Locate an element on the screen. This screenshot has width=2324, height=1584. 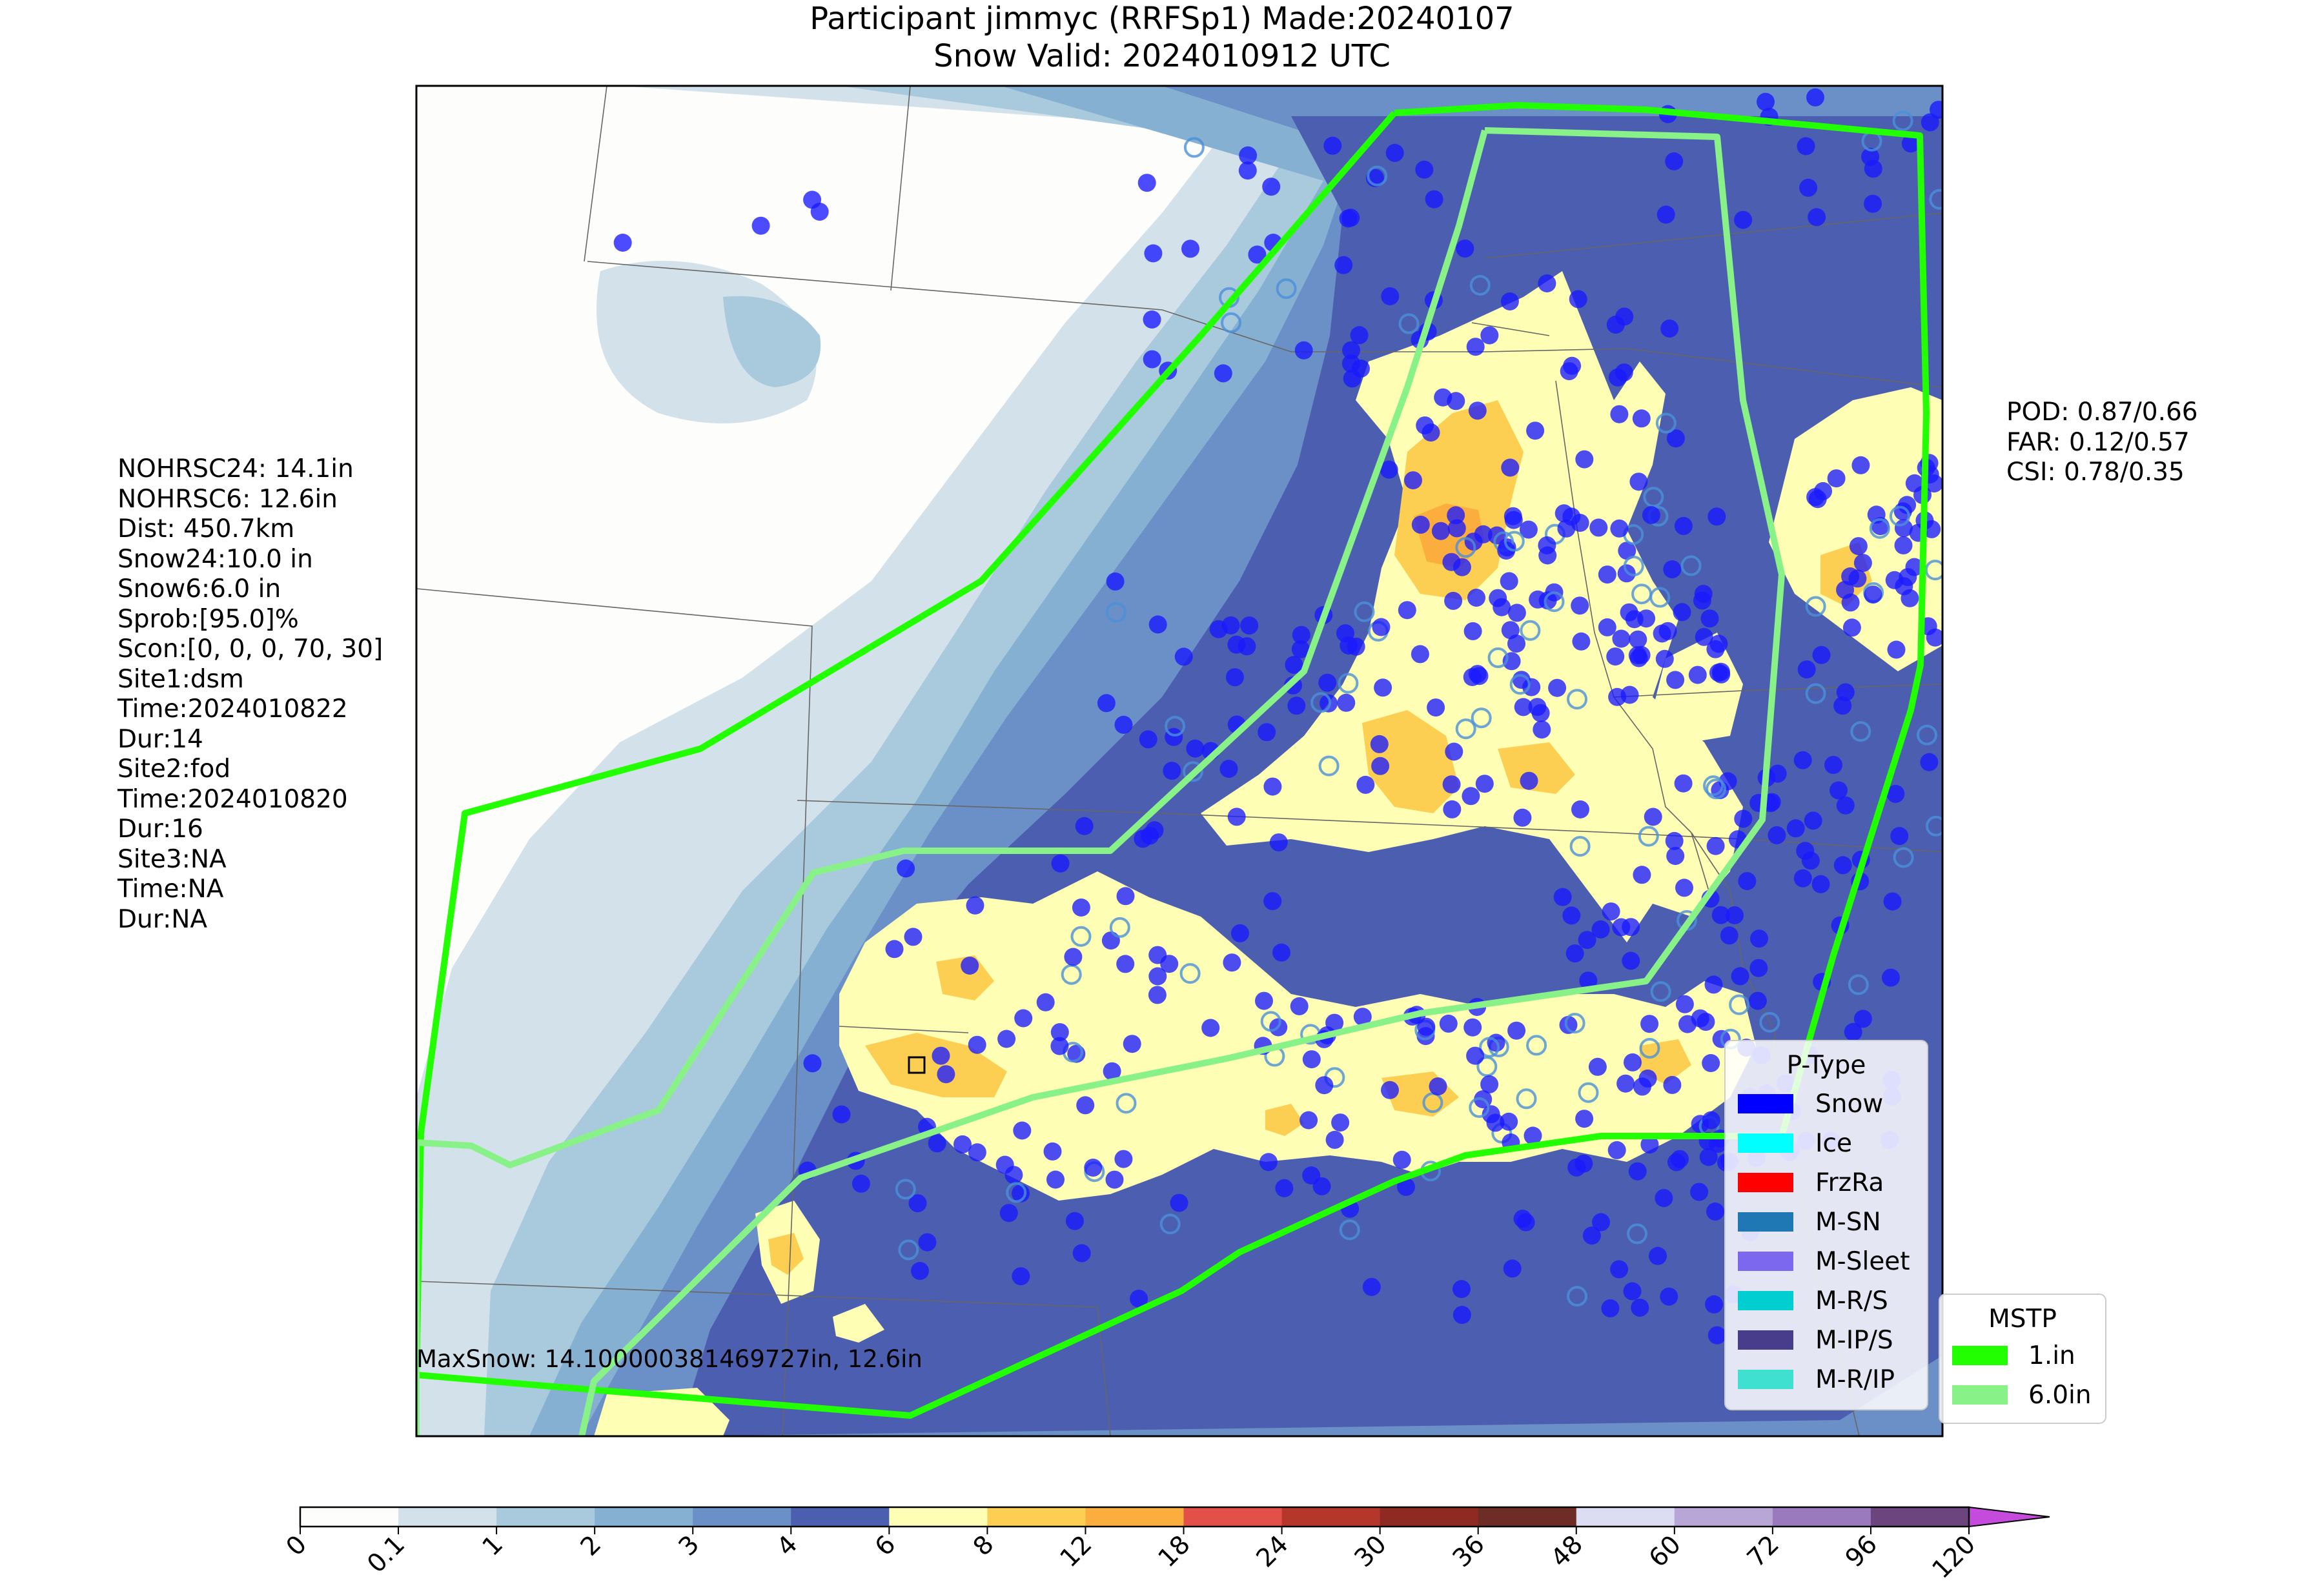
colorbar-tick-label: 24 is located at coordinates (1272, 1551).